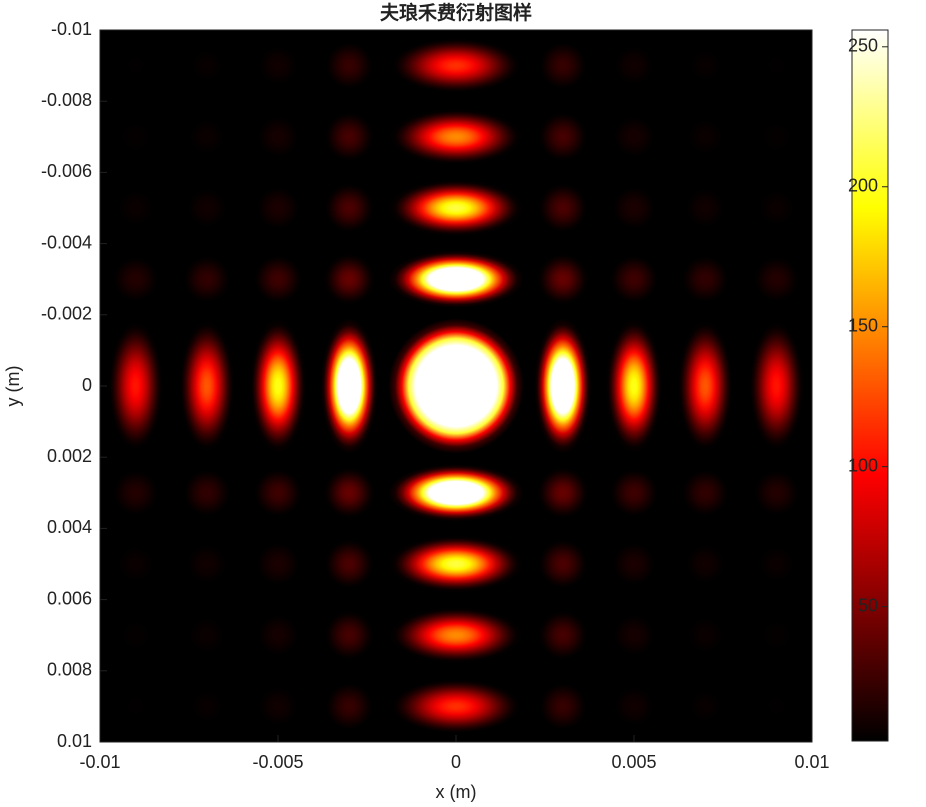  I want to click on y-tick-label: 0.006, so click(69, 598).